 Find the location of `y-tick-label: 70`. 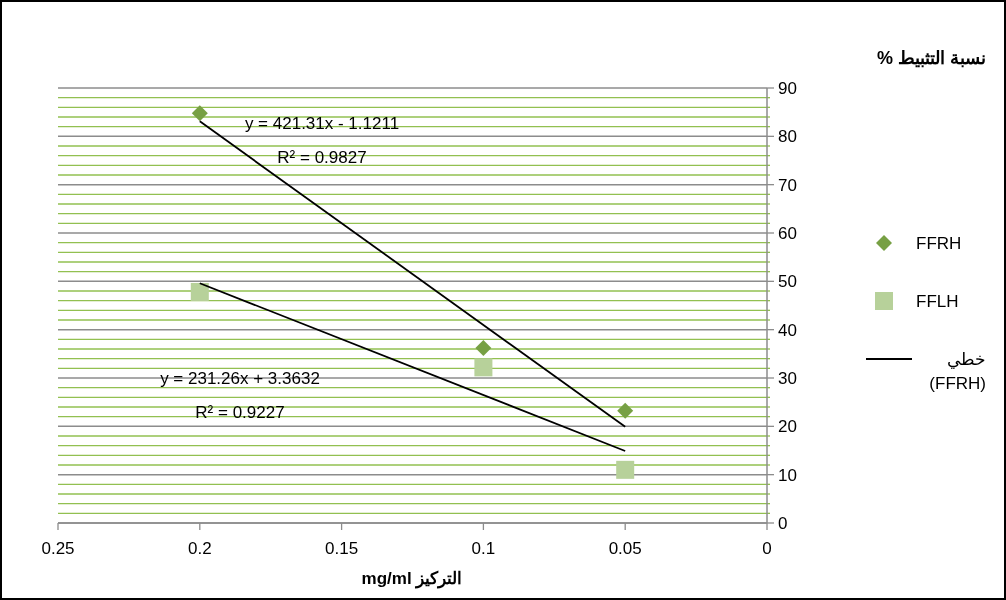

y-tick-label: 70 is located at coordinates (787, 185).